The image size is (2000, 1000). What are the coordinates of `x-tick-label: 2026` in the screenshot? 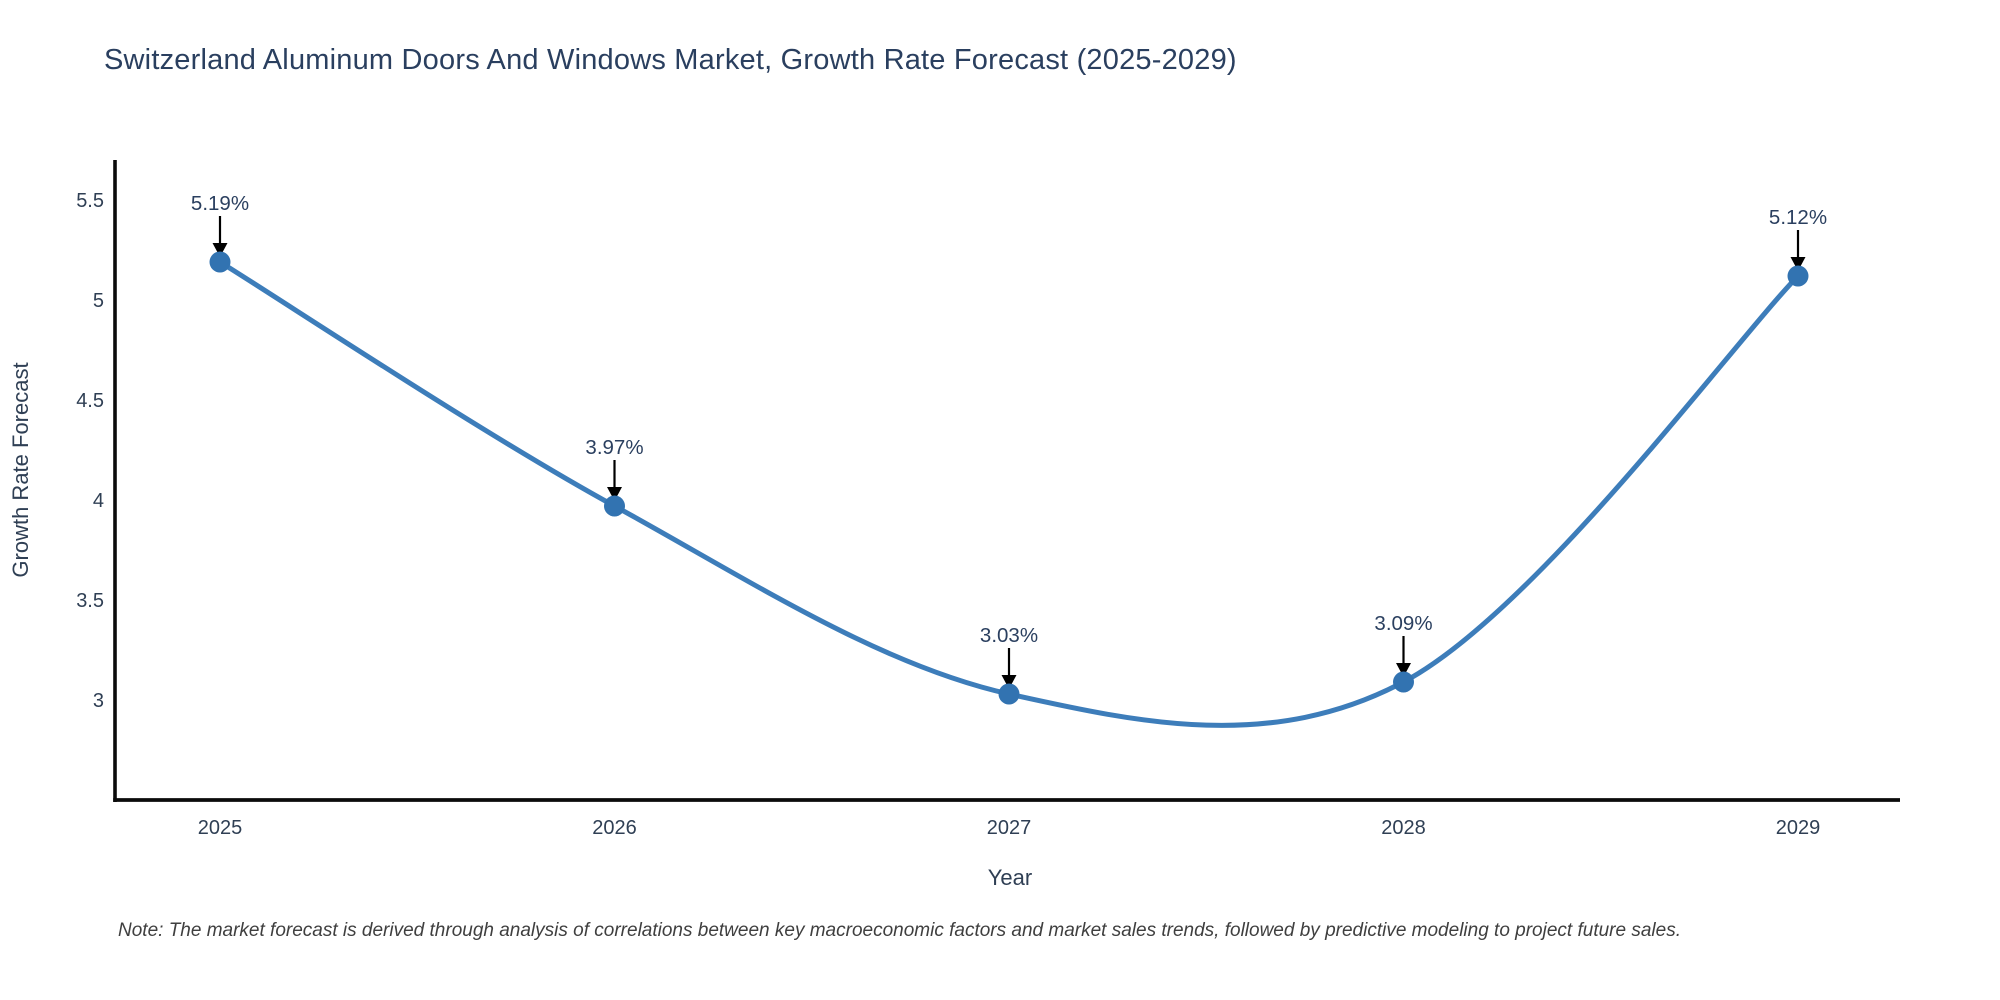 It's located at (614, 828).